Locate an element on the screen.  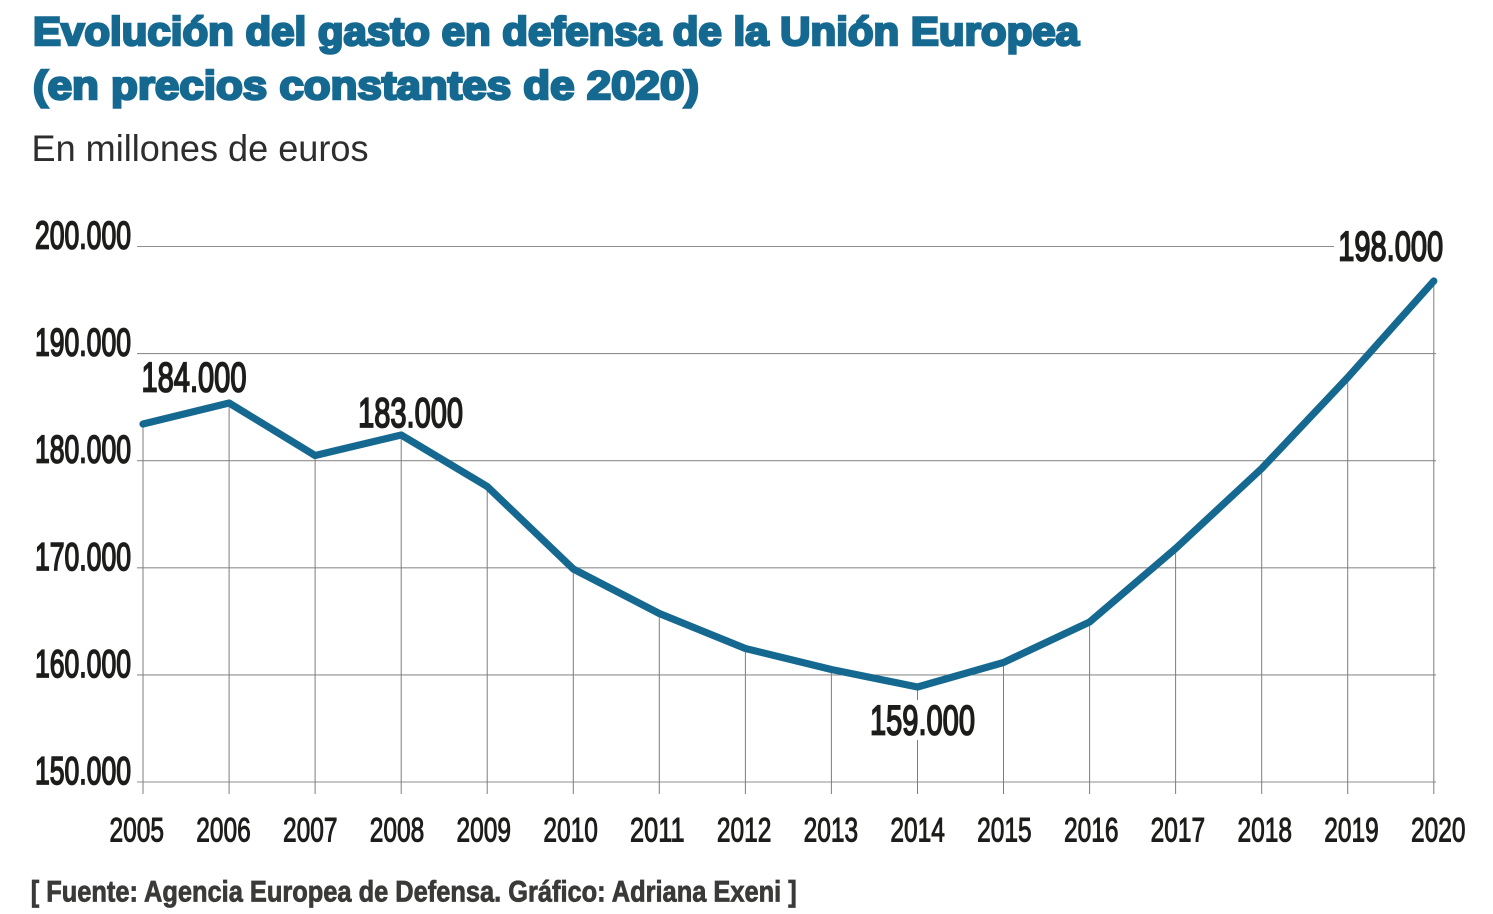
svg-text: 170.000 is located at coordinates (83, 557).